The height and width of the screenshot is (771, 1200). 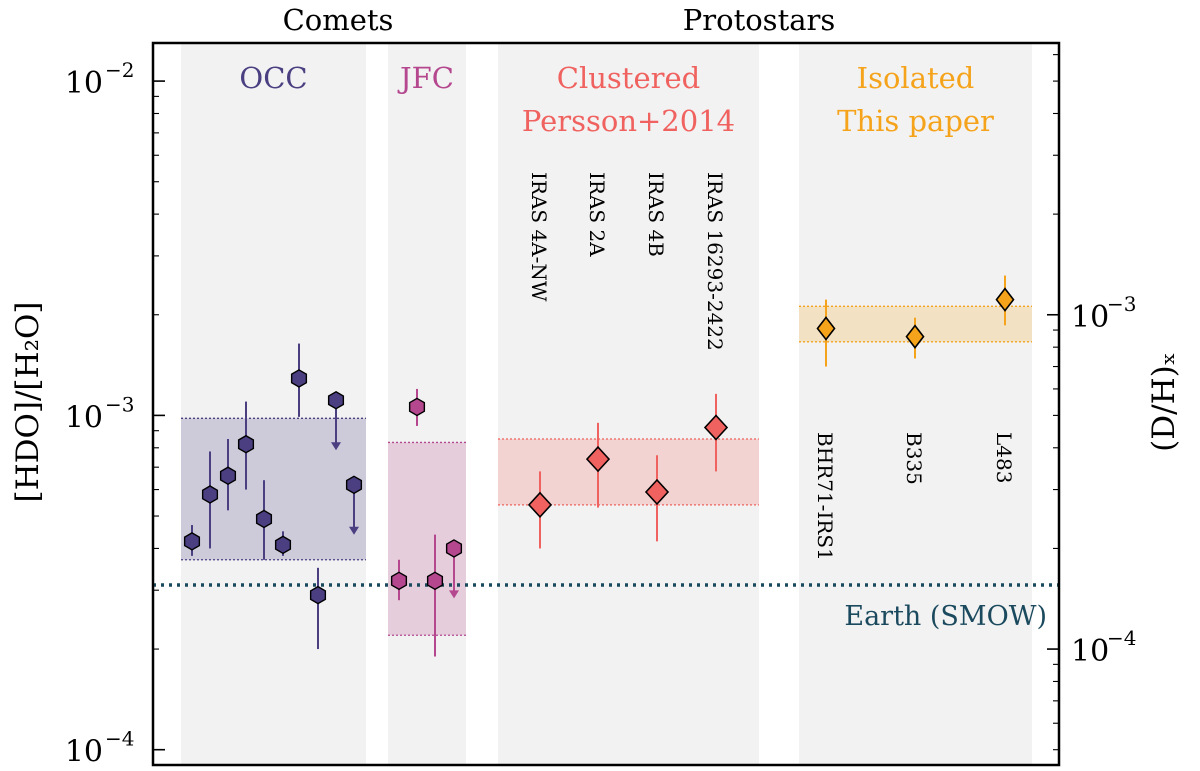 I want to click on left-tick-label-1: 10, so click(x=84, y=83).